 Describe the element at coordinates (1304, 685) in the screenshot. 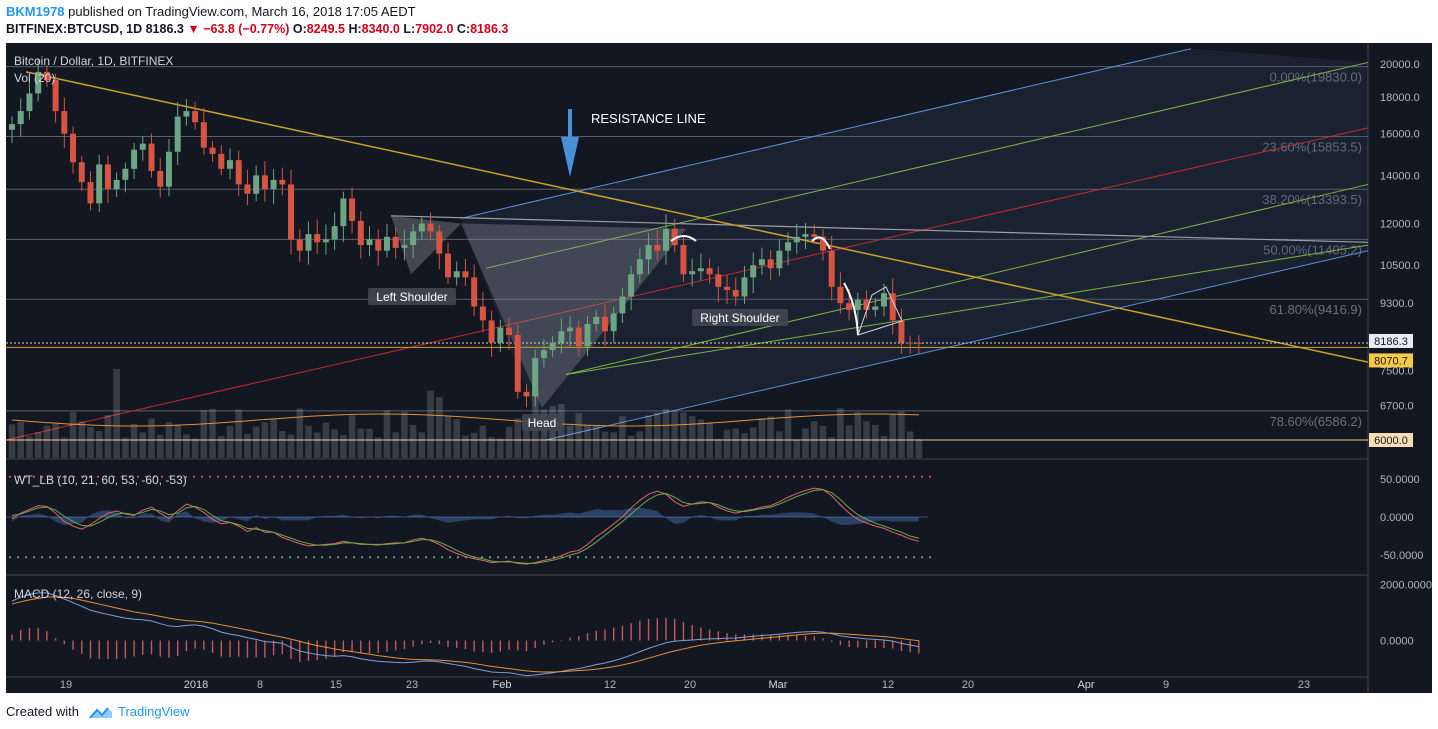

I see `time-tick-label: 23` at that location.